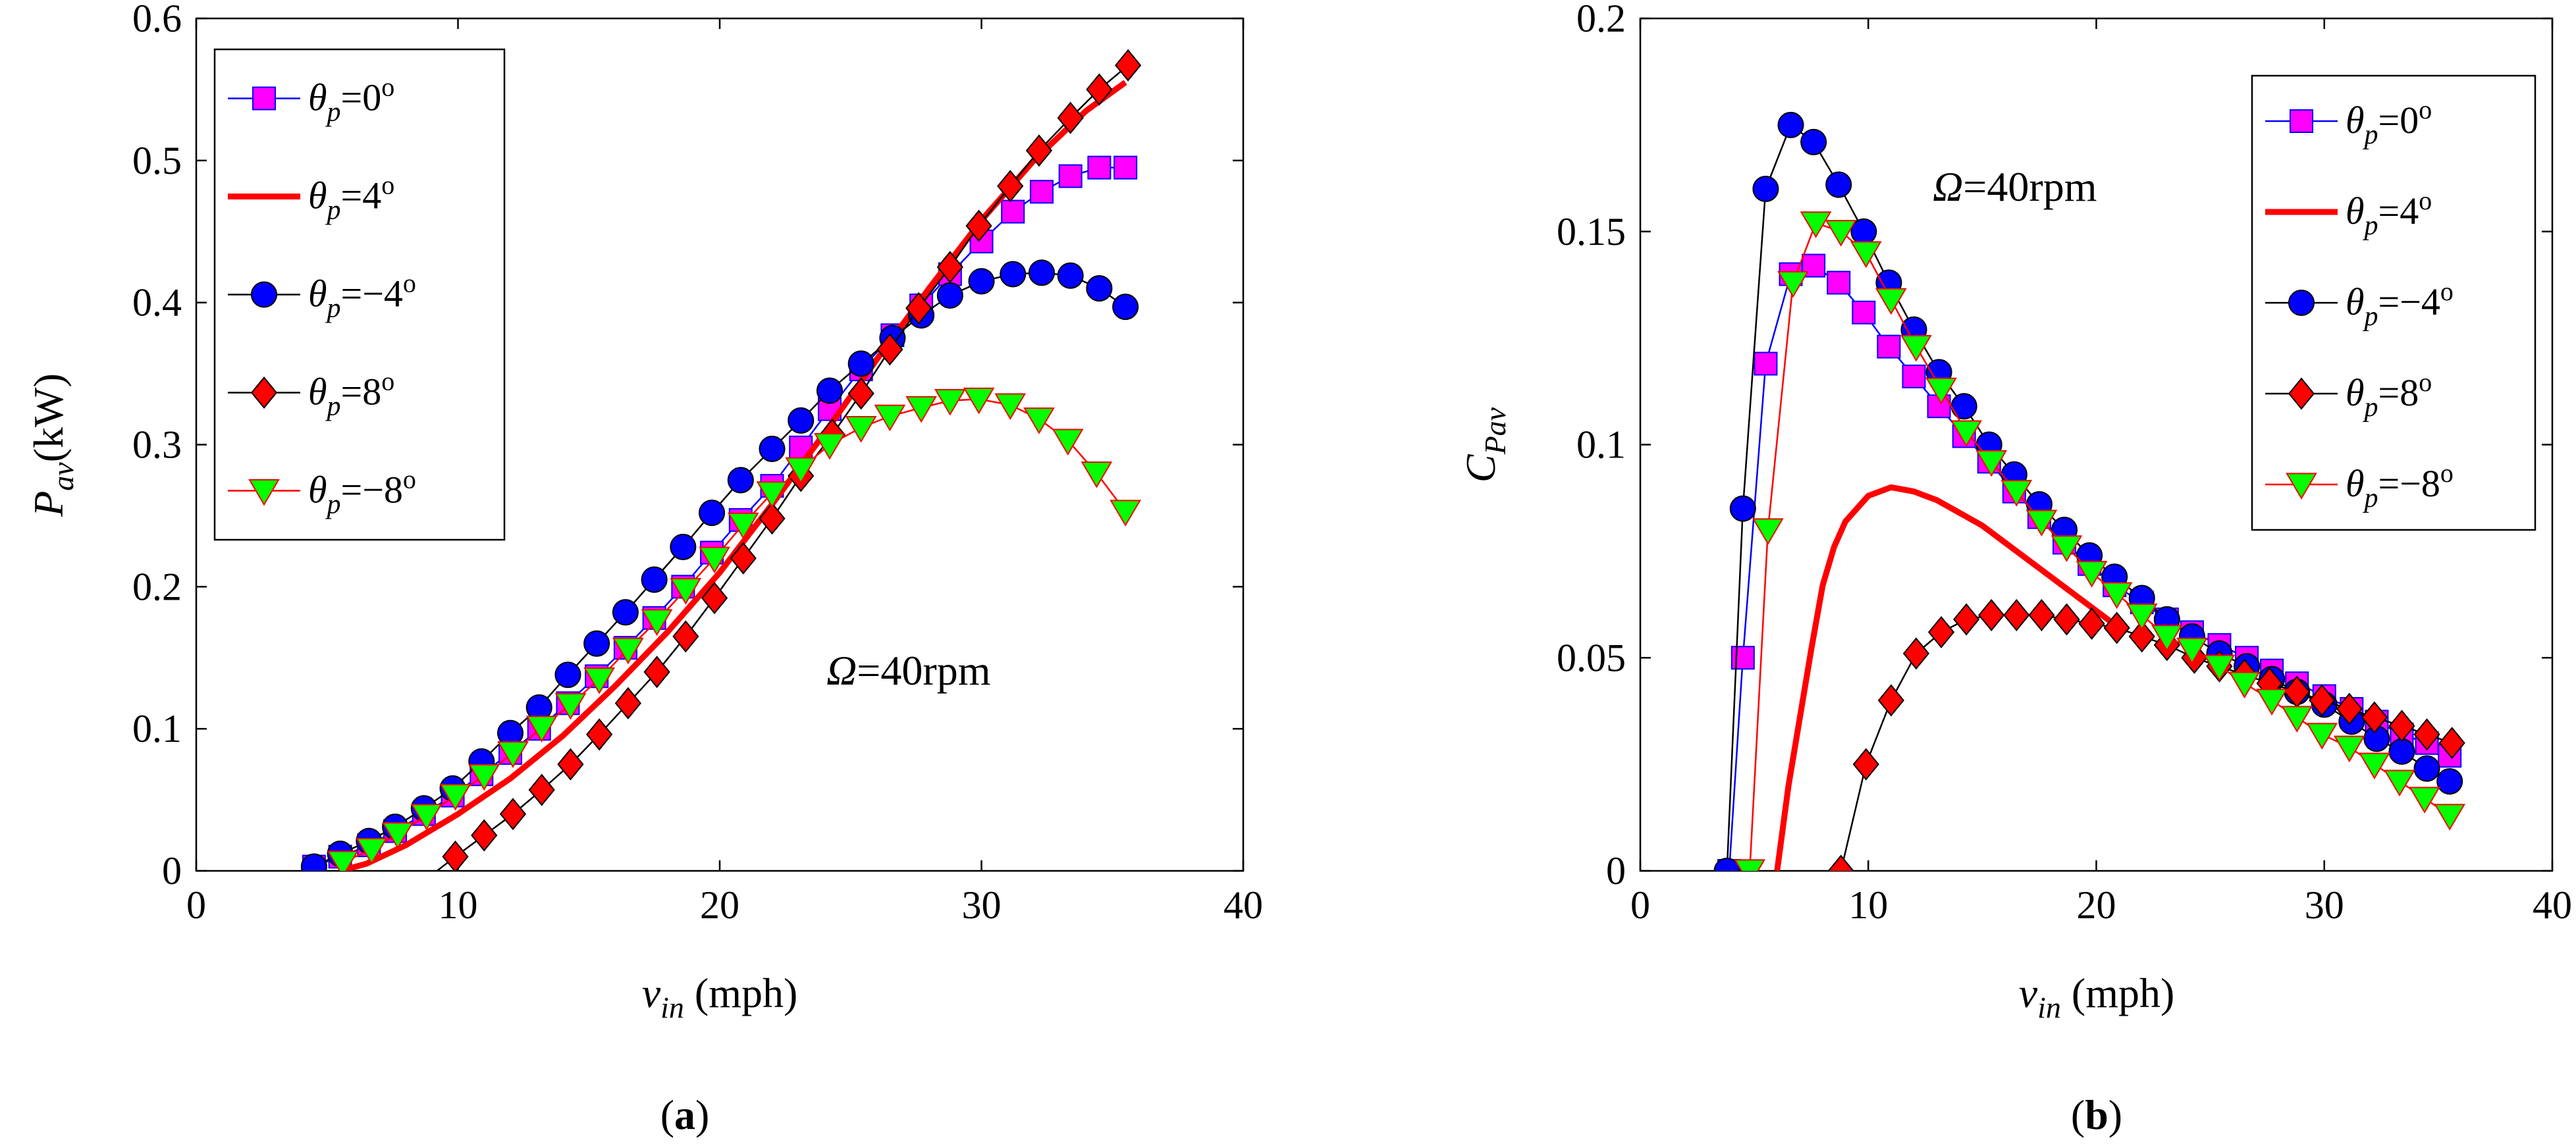 Image resolution: width=2576 pixels, height=1146 pixels. I want to click on legend-label-s3: θp=8o, so click(351, 394).